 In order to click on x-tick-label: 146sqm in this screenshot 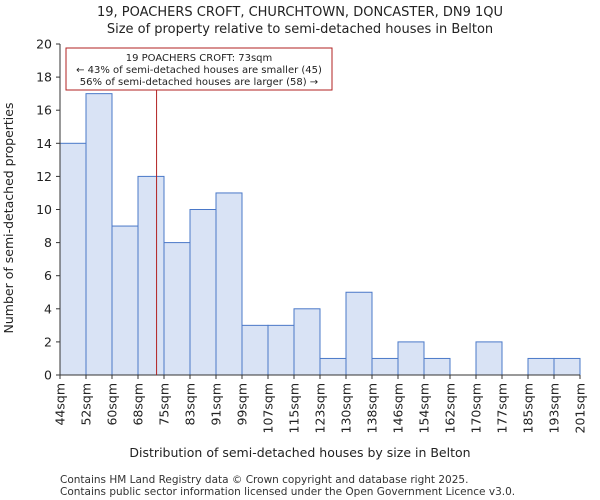, I will do `click(398, 408)`.